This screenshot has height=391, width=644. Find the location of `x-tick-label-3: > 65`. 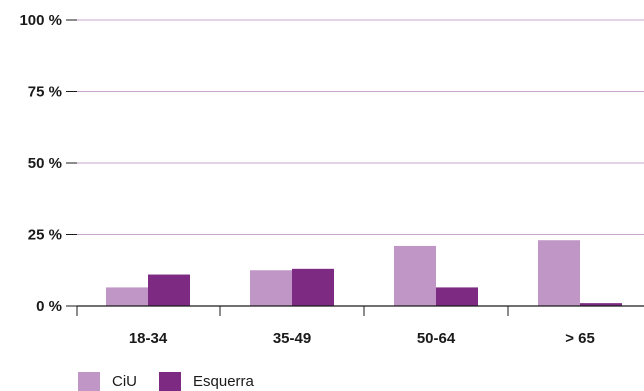

x-tick-label-3: > 65 is located at coordinates (580, 338).